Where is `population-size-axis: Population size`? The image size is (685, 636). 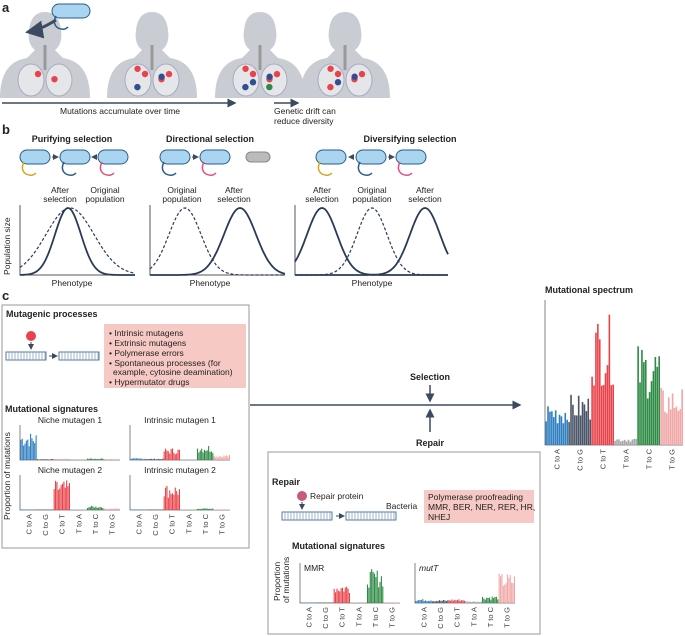 population-size-axis: Population size is located at coordinates (7, 246).